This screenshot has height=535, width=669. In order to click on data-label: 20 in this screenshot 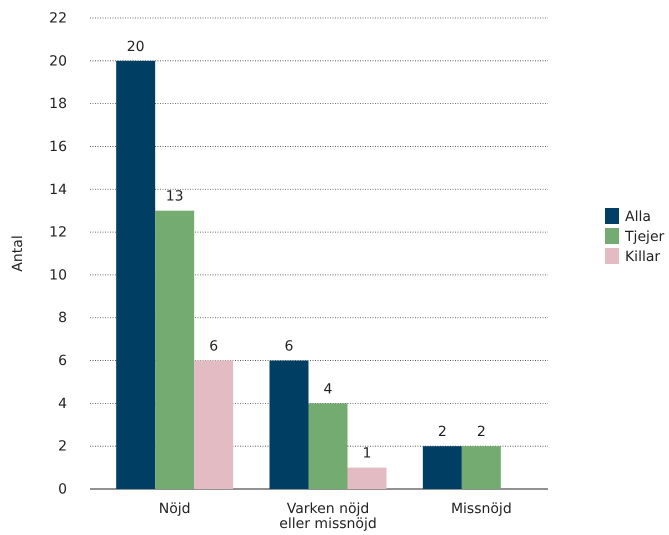, I will do `click(135, 46)`.